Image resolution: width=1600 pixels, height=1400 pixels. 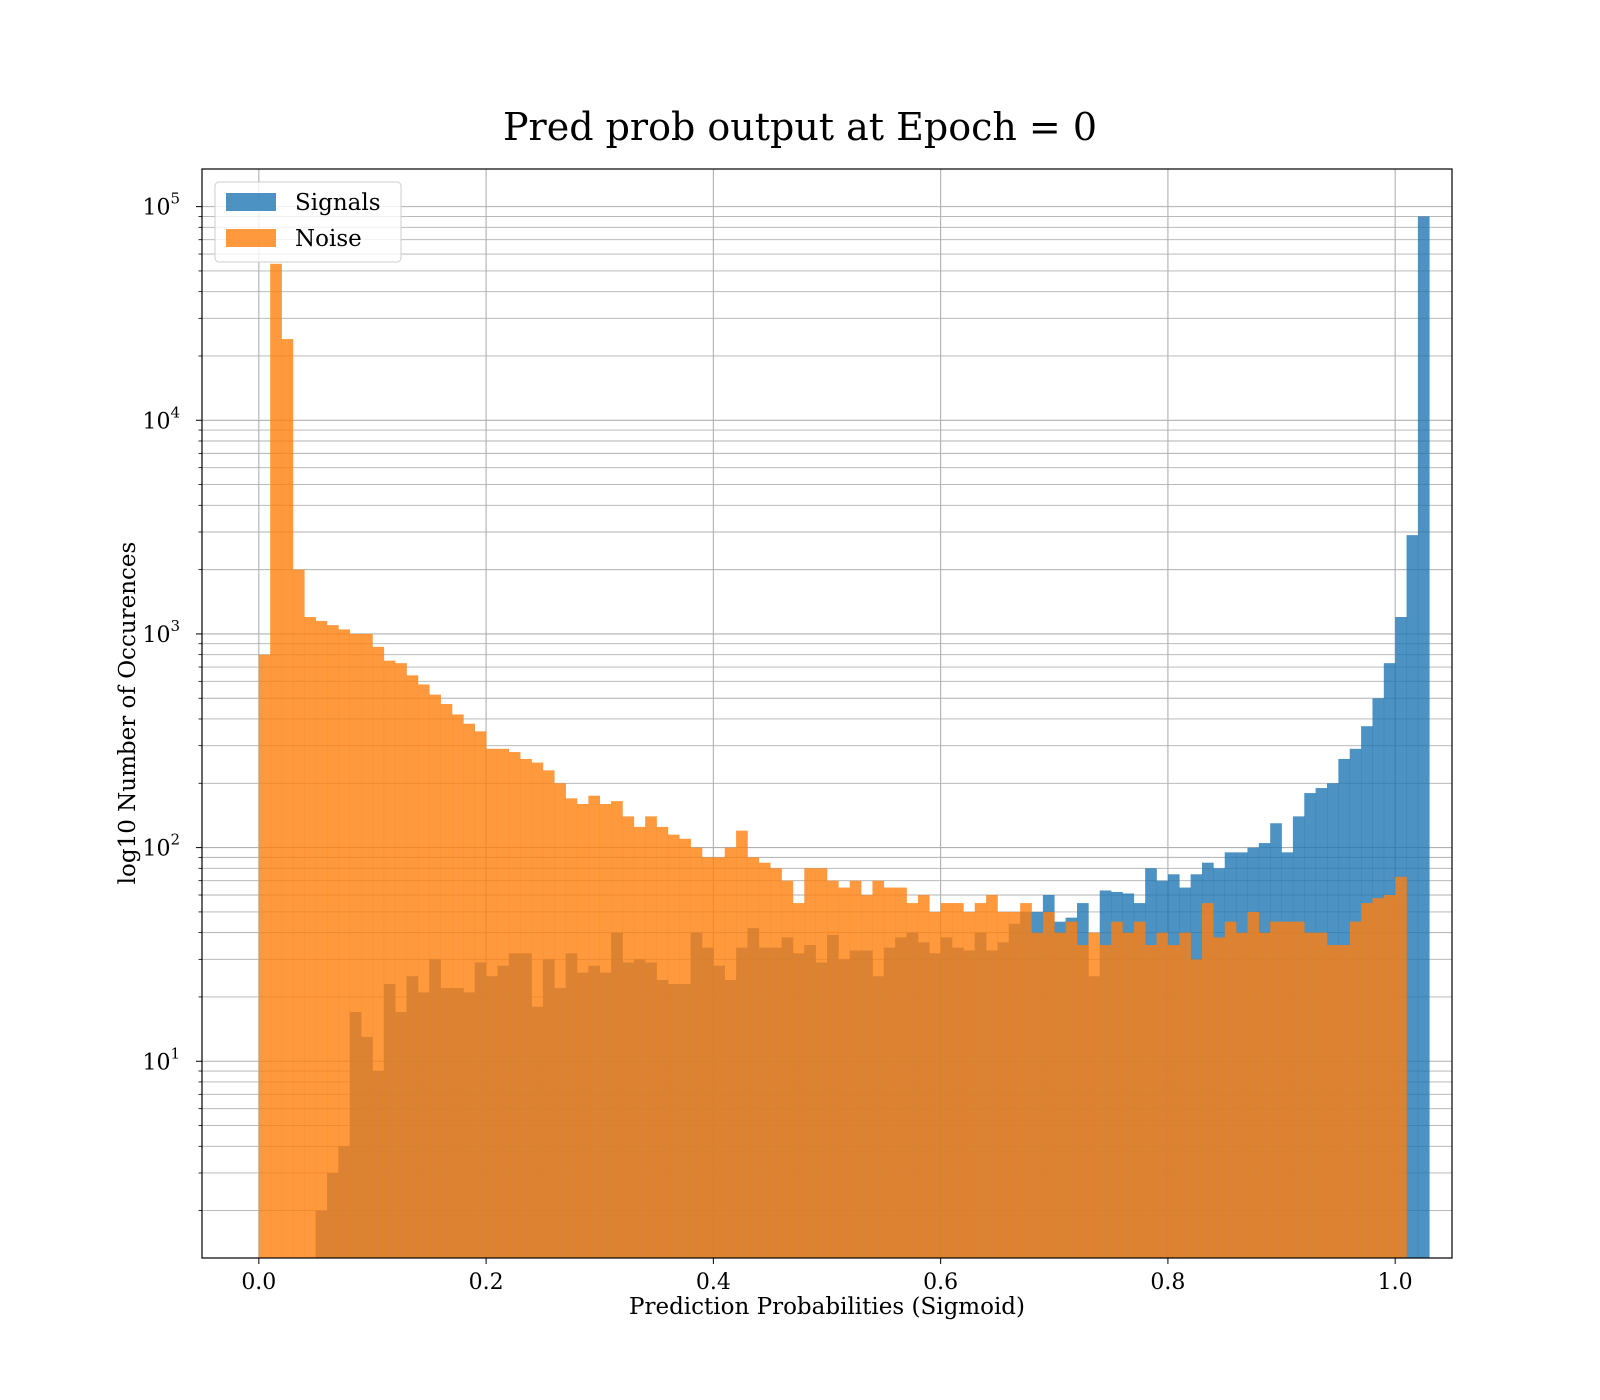 What do you see at coordinates (161, 205) in the screenshot?
I see `y-tick-label: 10⁵` at bounding box center [161, 205].